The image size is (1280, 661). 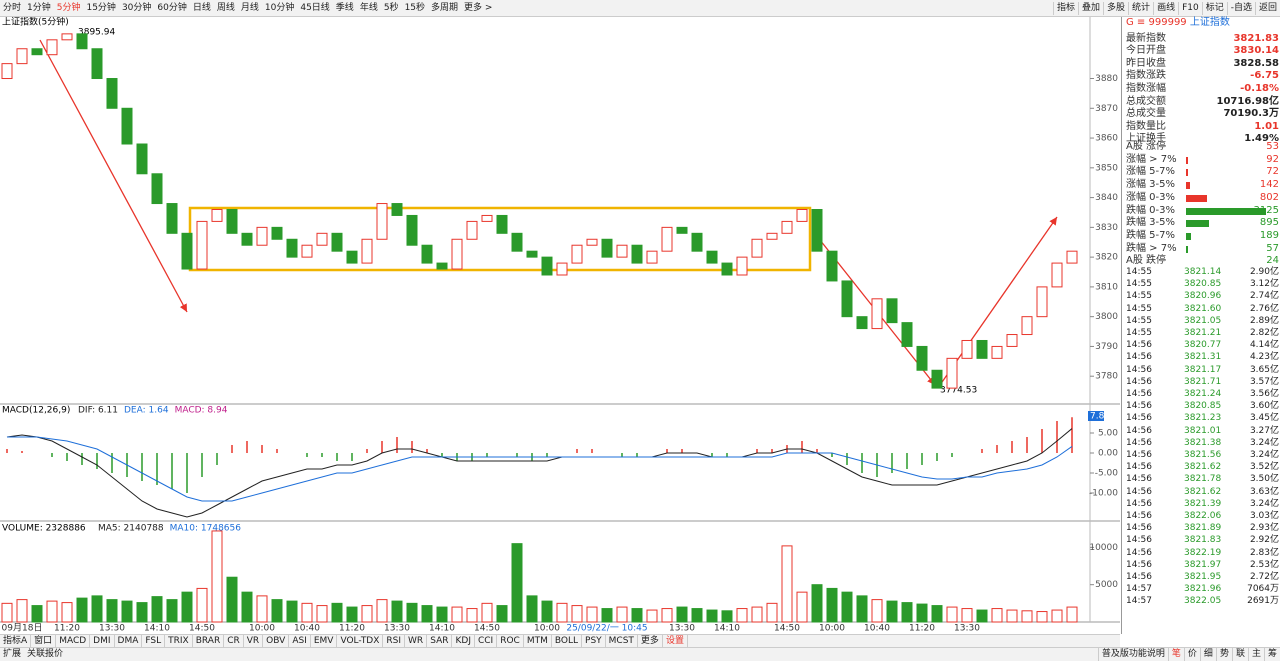 I want to click on period-tab: 1分钟, so click(x=39, y=7).